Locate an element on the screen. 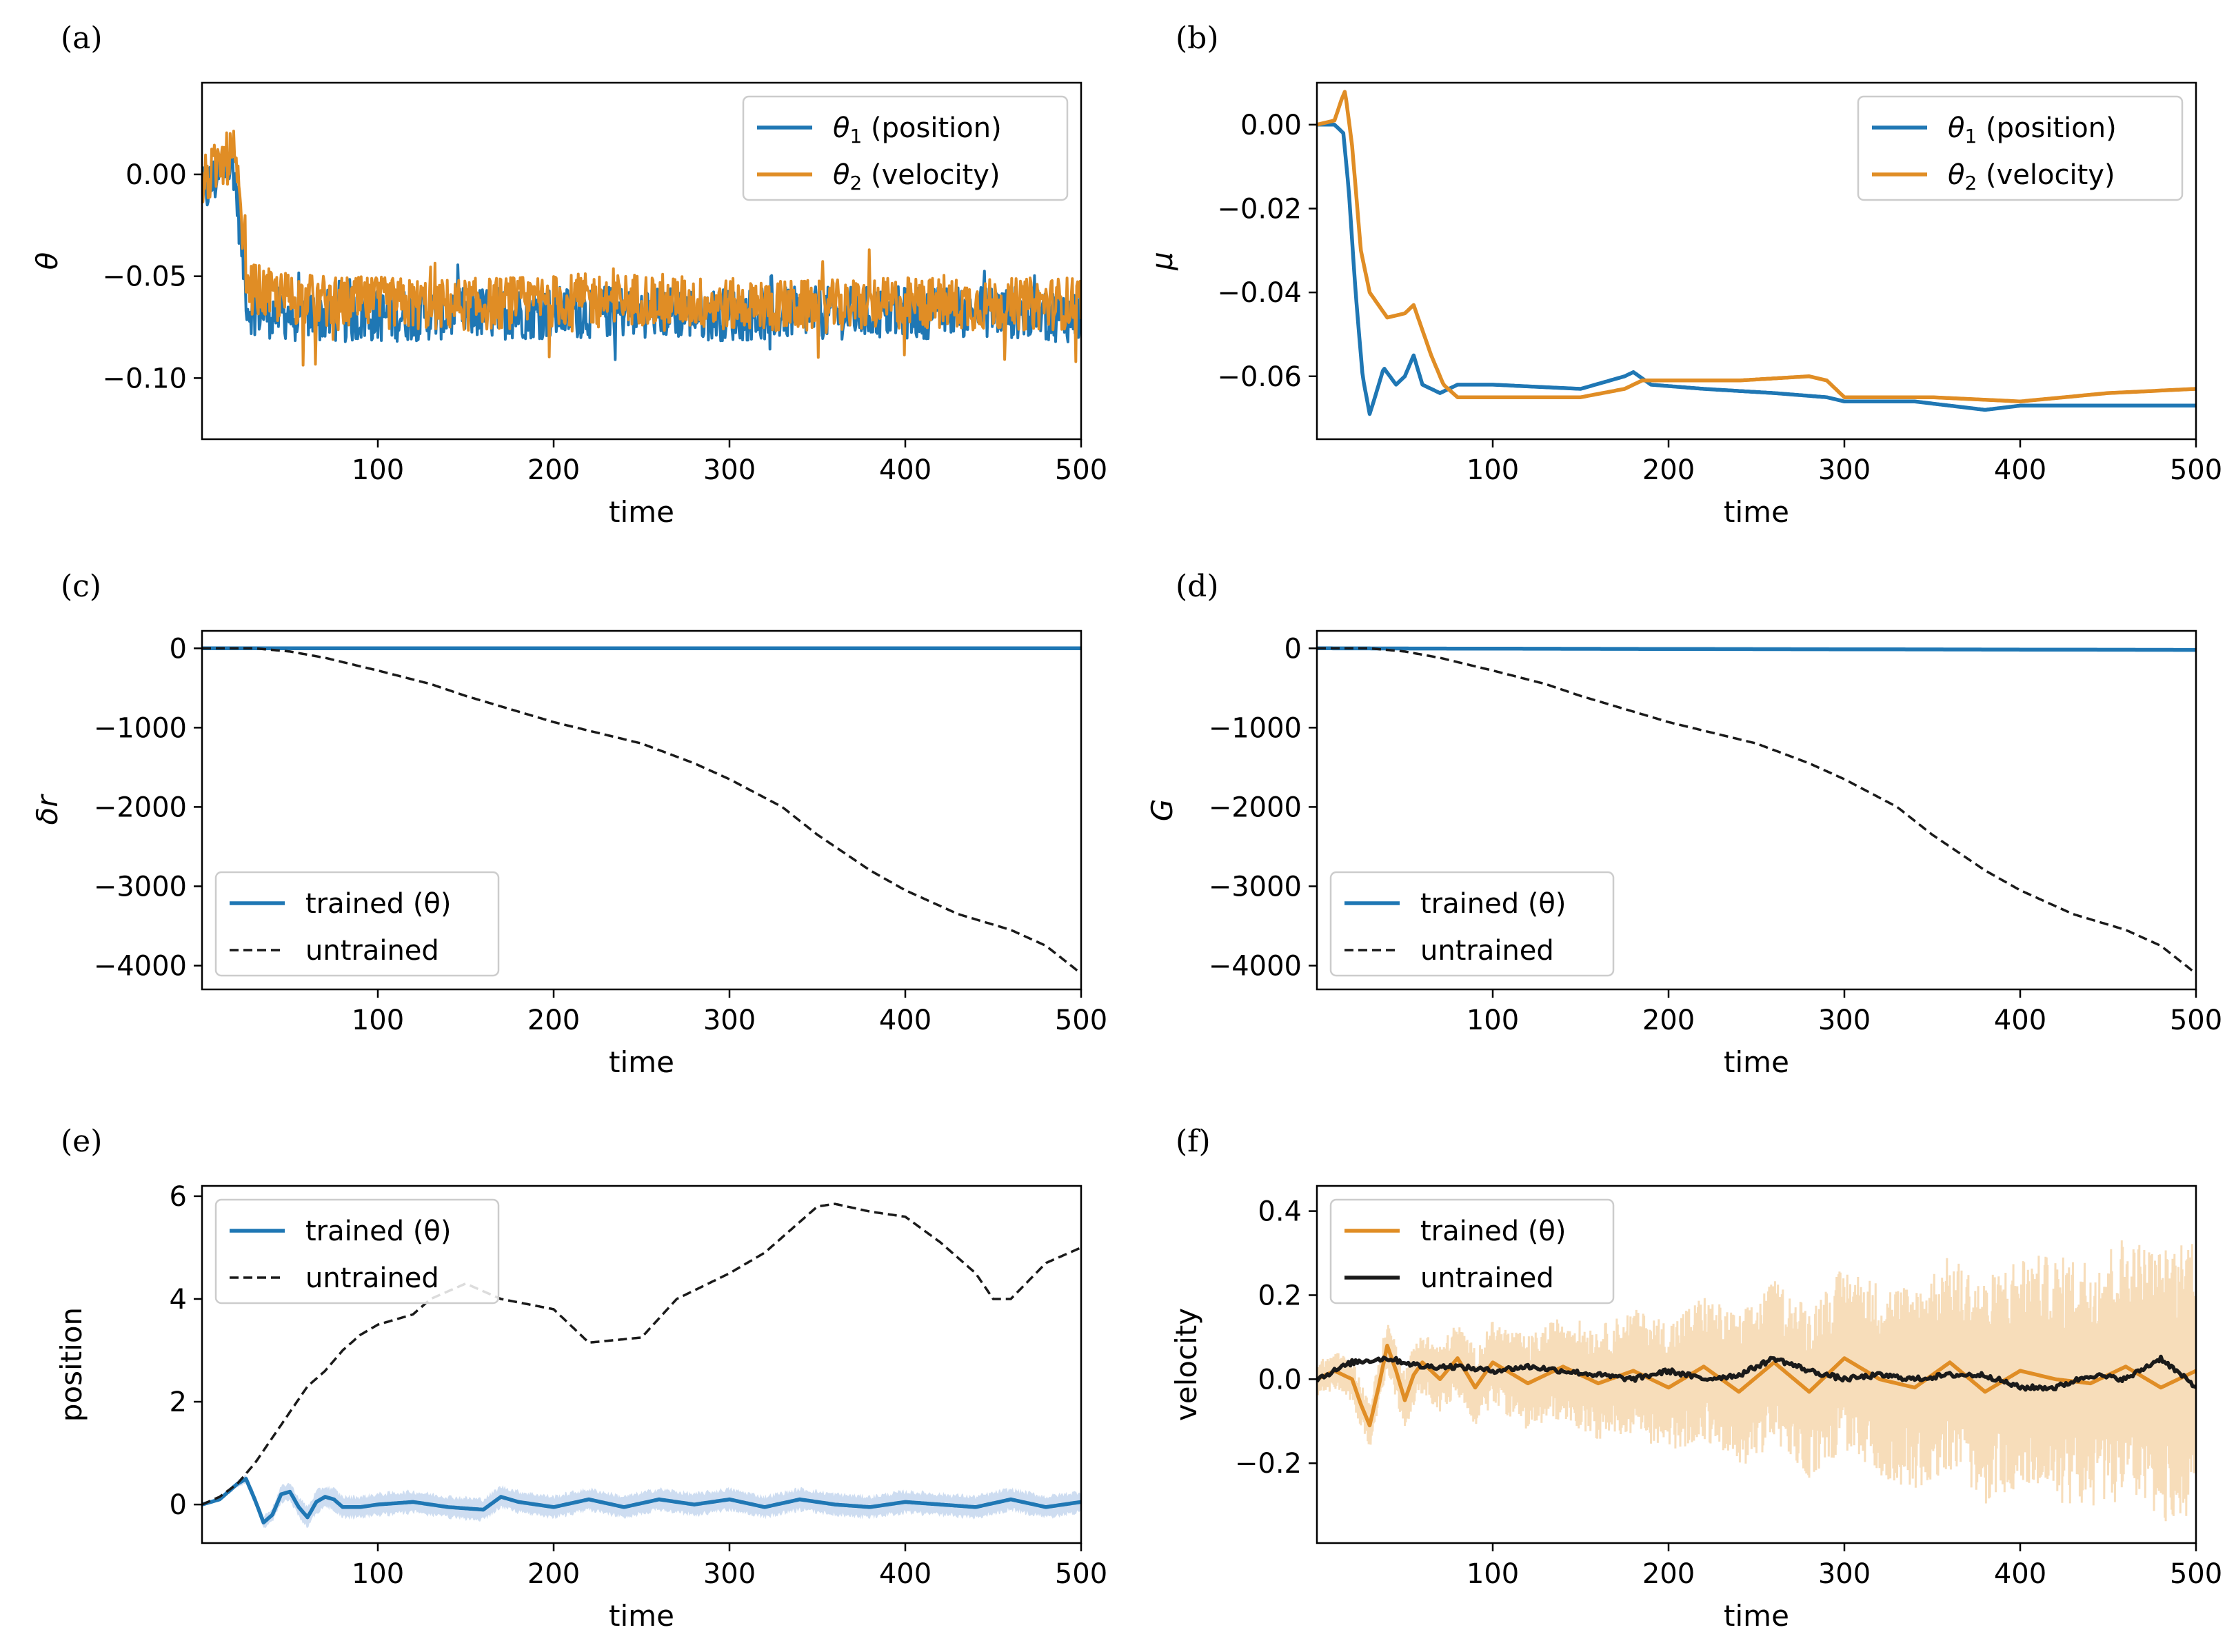 This screenshot has width=2236, height=1652. y-tick-label: 6 is located at coordinates (178, 1197).